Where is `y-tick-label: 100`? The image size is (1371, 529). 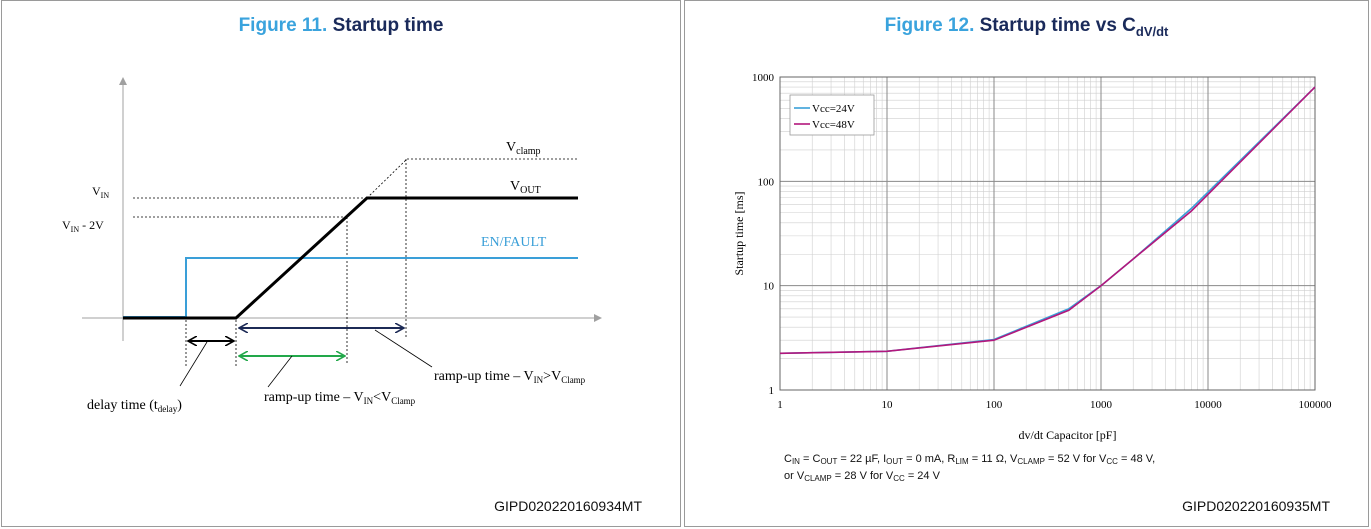
y-tick-label: 100 is located at coordinates (766, 182).